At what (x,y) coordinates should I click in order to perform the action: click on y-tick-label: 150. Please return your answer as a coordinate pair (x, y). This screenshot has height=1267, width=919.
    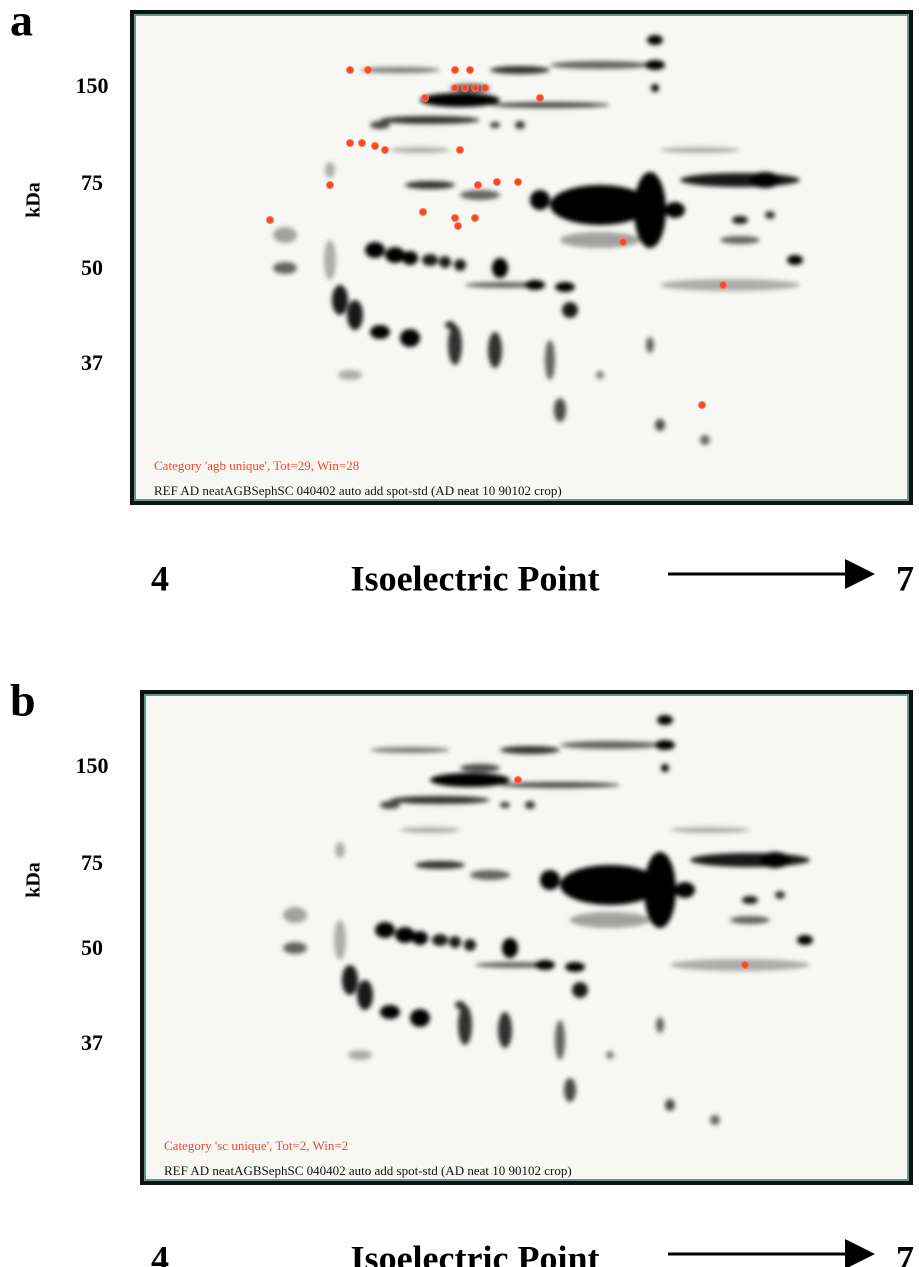
    Looking at the image, I should click on (92, 85).